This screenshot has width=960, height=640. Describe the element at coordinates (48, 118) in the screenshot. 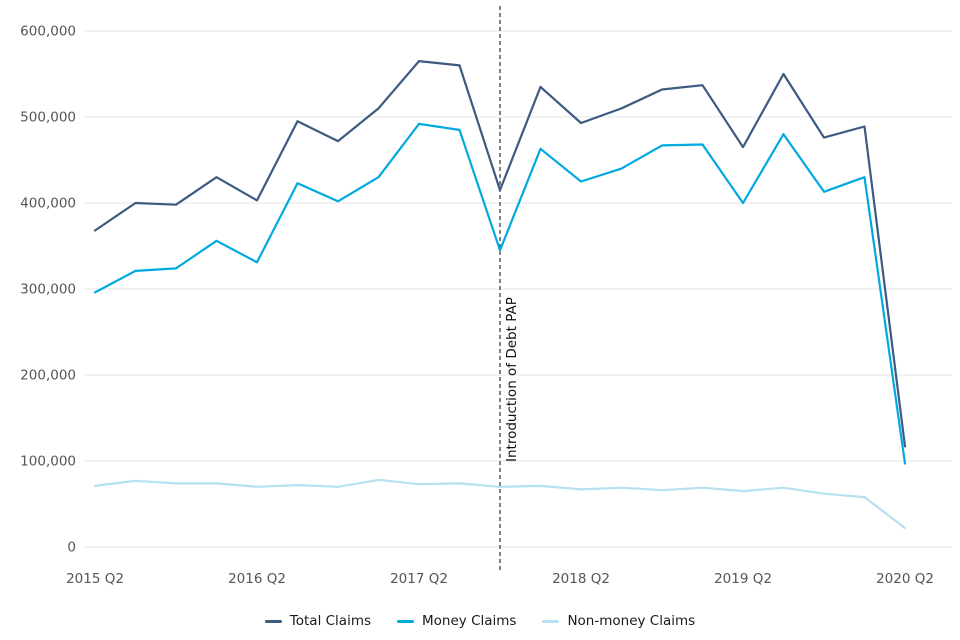

I see `y-tick-label: 500,000` at that location.